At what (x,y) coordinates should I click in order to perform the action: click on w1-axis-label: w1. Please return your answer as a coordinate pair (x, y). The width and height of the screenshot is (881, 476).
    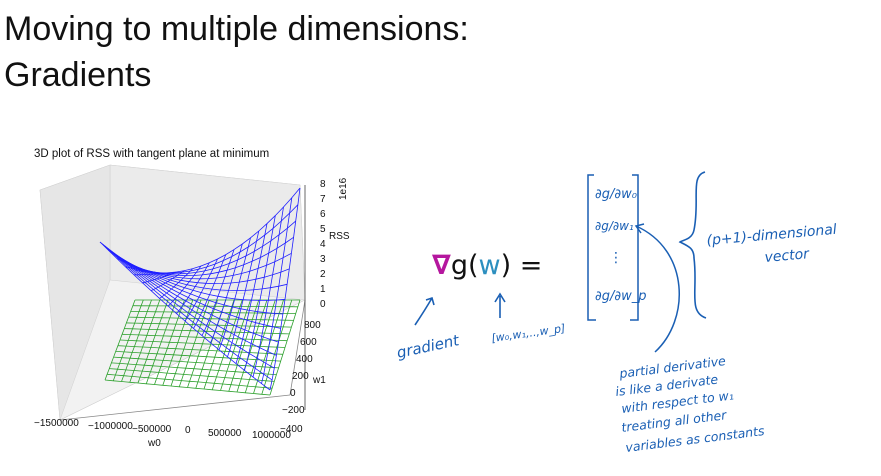
    Looking at the image, I should click on (319, 380).